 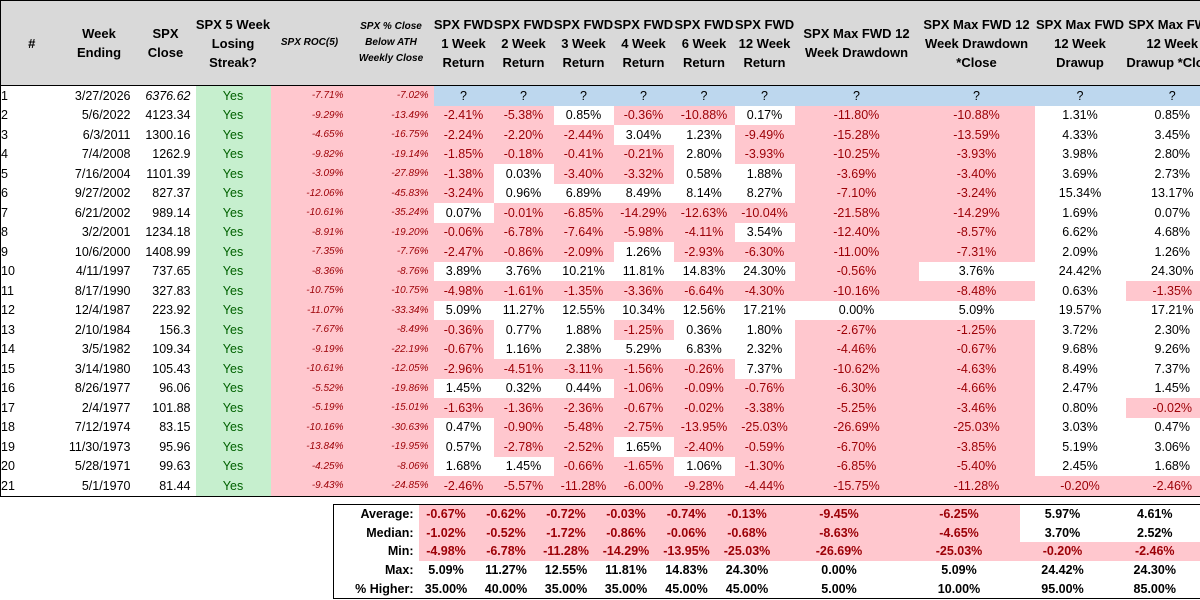 What do you see at coordinates (168, 95) in the screenshot?
I see `cell-close: 6376.62` at bounding box center [168, 95].